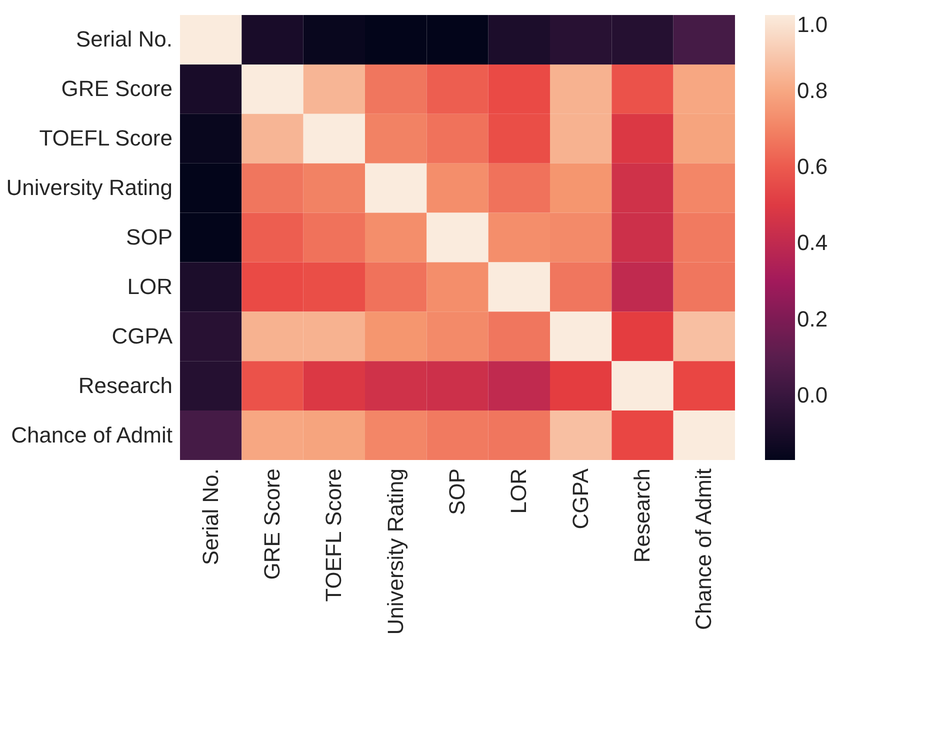  What do you see at coordinates (149, 237) in the screenshot?
I see `y-tick-label: SOP` at bounding box center [149, 237].